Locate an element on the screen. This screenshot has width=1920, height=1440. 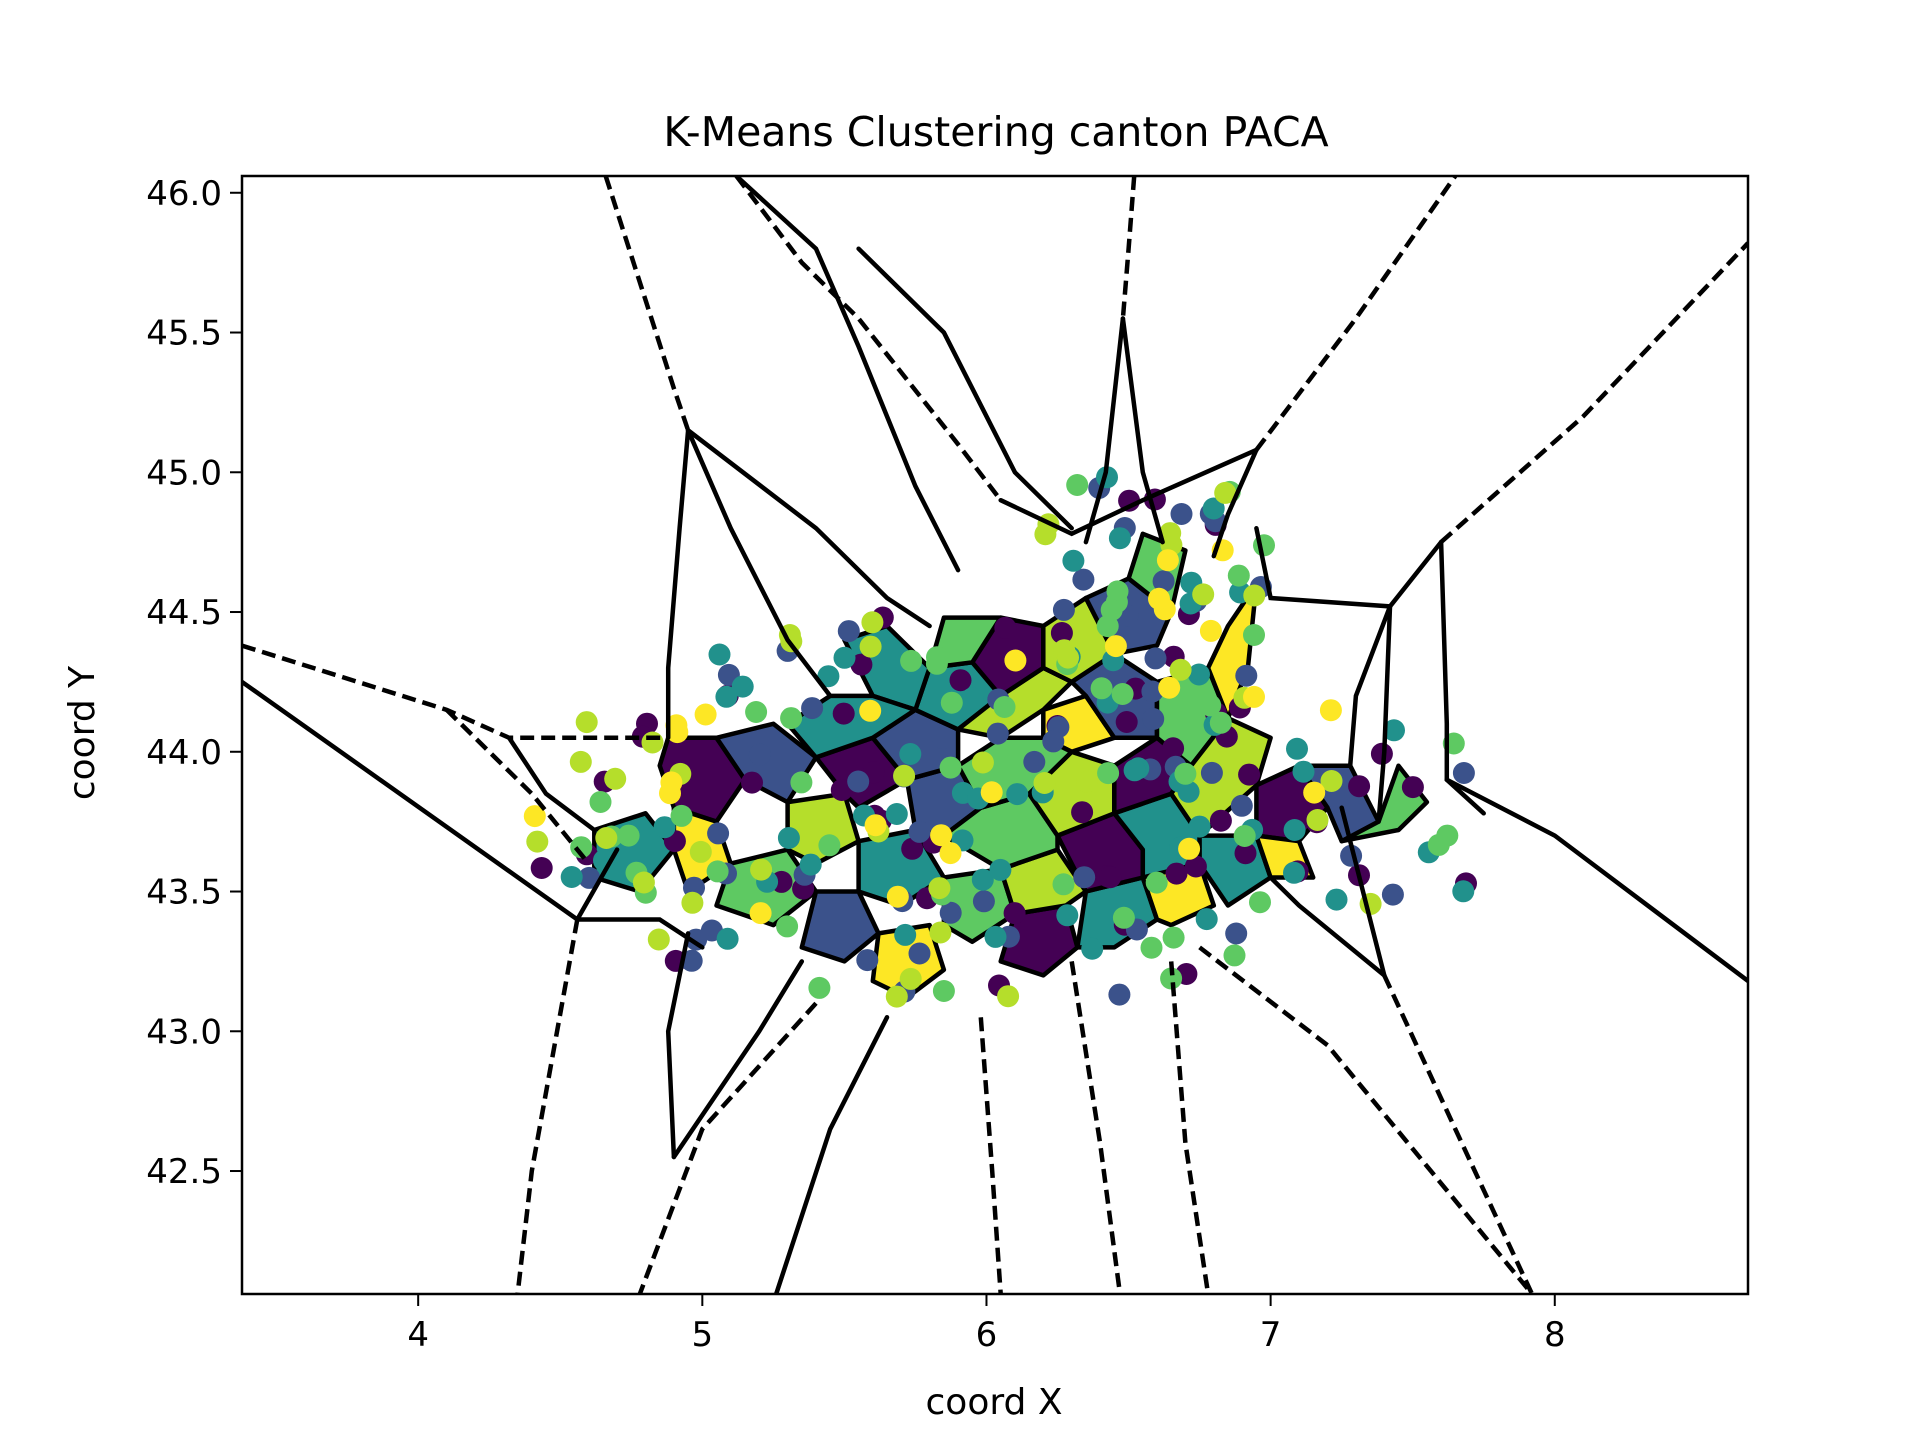
y-tick-label: 43.5 is located at coordinates (184, 893).